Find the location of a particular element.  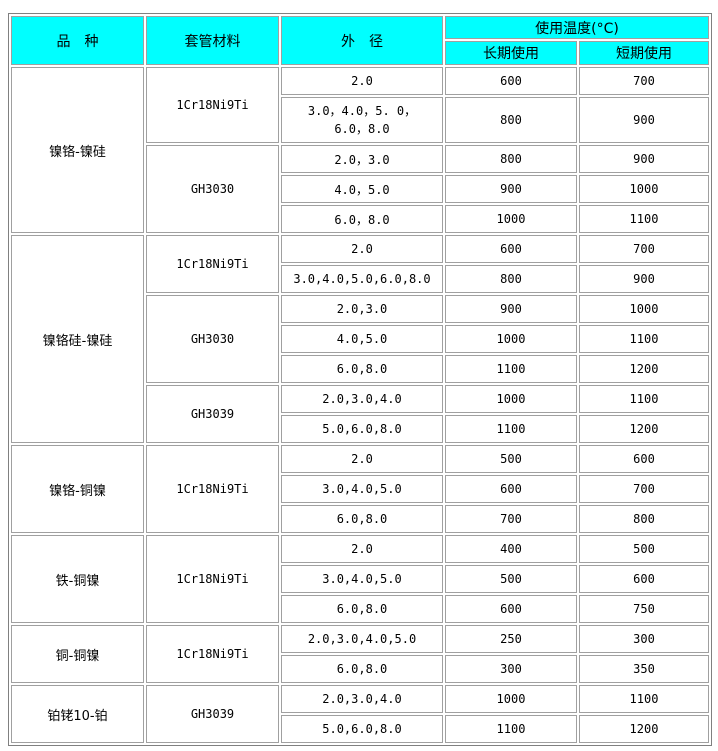

outer-diameter: 3.0,4.0,5.0,6.0,8.0 is located at coordinates (362, 279).